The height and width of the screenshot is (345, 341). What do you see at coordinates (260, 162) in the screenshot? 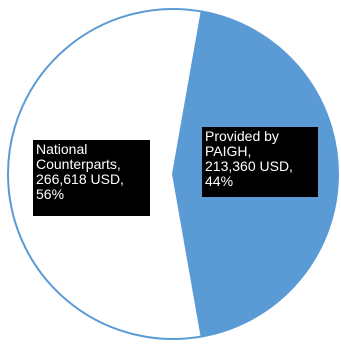
I see `data-label-paigh: Provided by PAIGH, 213,360 USD, 44%` at bounding box center [260, 162].